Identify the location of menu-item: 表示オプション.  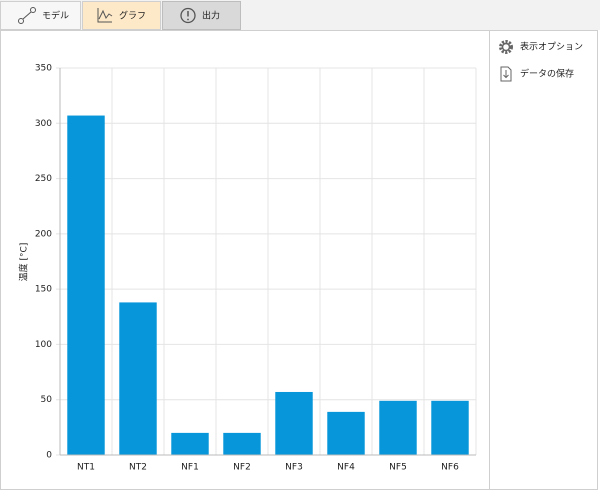
(551, 47).